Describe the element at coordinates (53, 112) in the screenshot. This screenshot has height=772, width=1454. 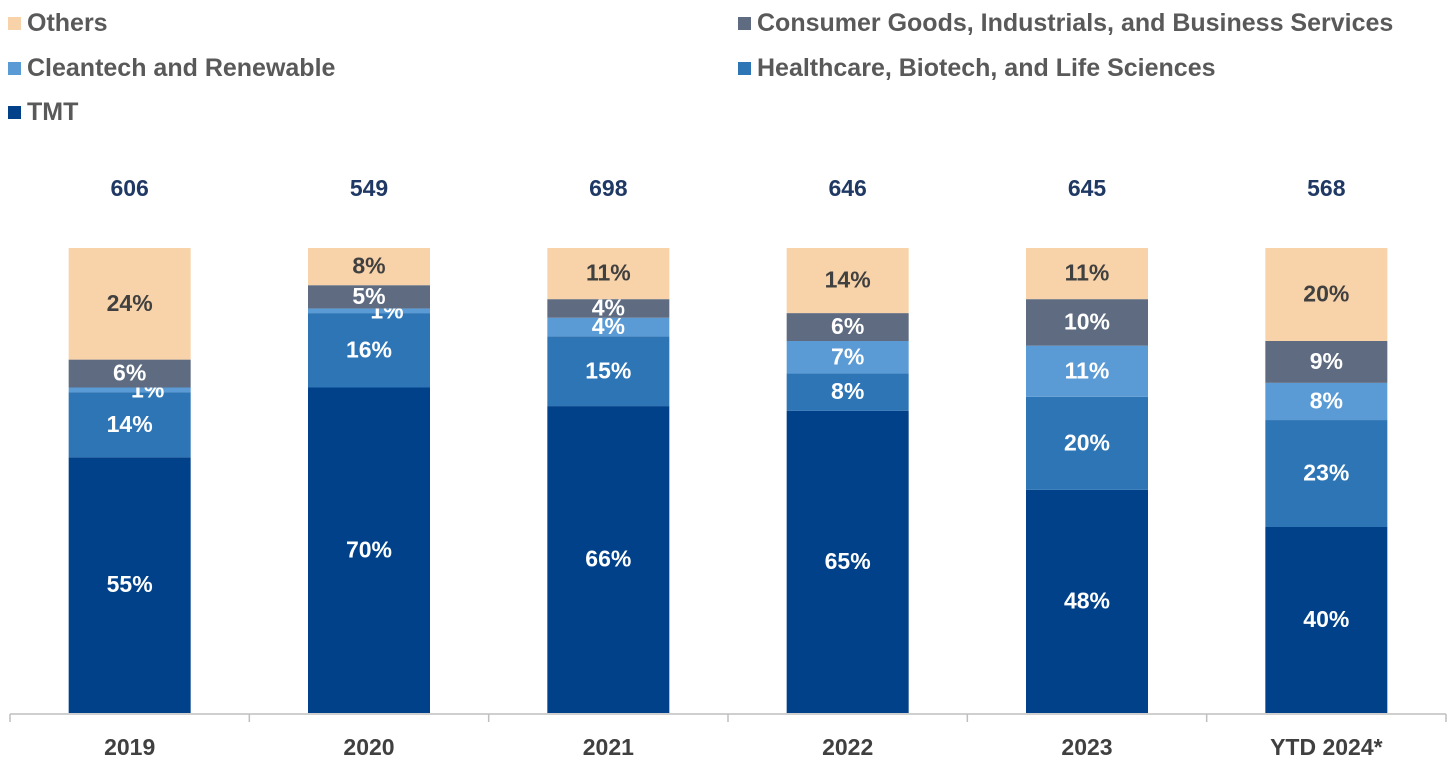
I see `legend-label: TMT` at that location.